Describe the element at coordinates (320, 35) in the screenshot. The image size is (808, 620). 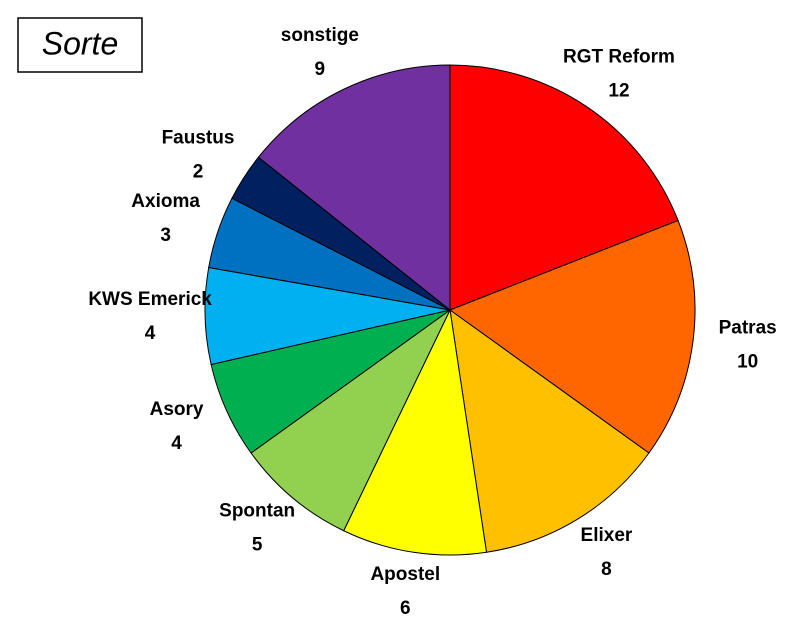
I see `slice-label: sonstige` at that location.